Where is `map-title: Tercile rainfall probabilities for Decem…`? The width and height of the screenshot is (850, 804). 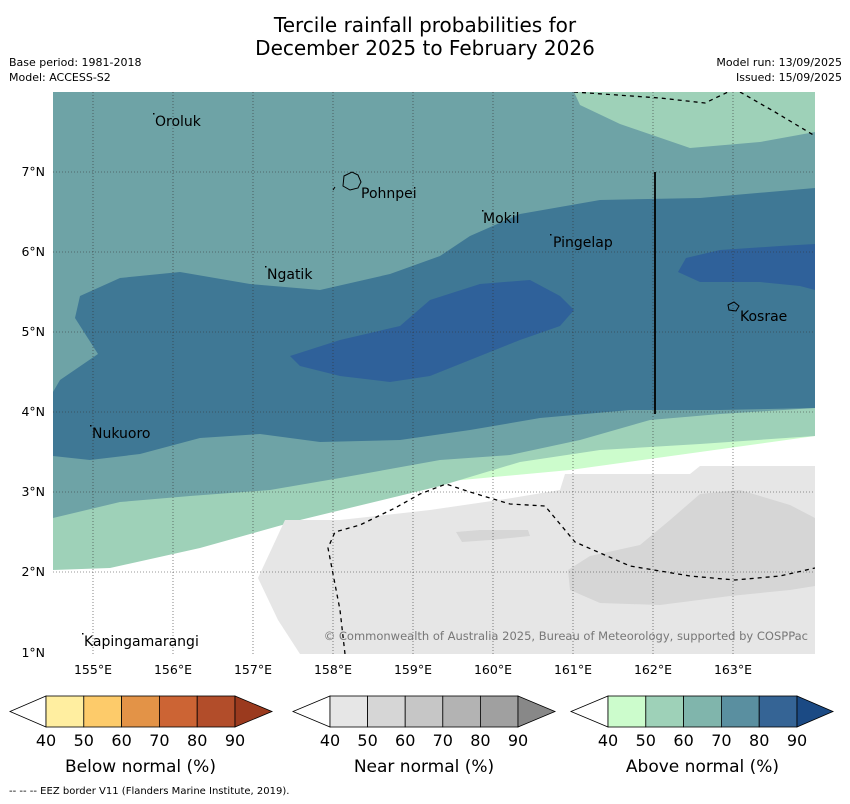
map-title: Tercile rainfall probabilities for Decem… is located at coordinates (425, 37).